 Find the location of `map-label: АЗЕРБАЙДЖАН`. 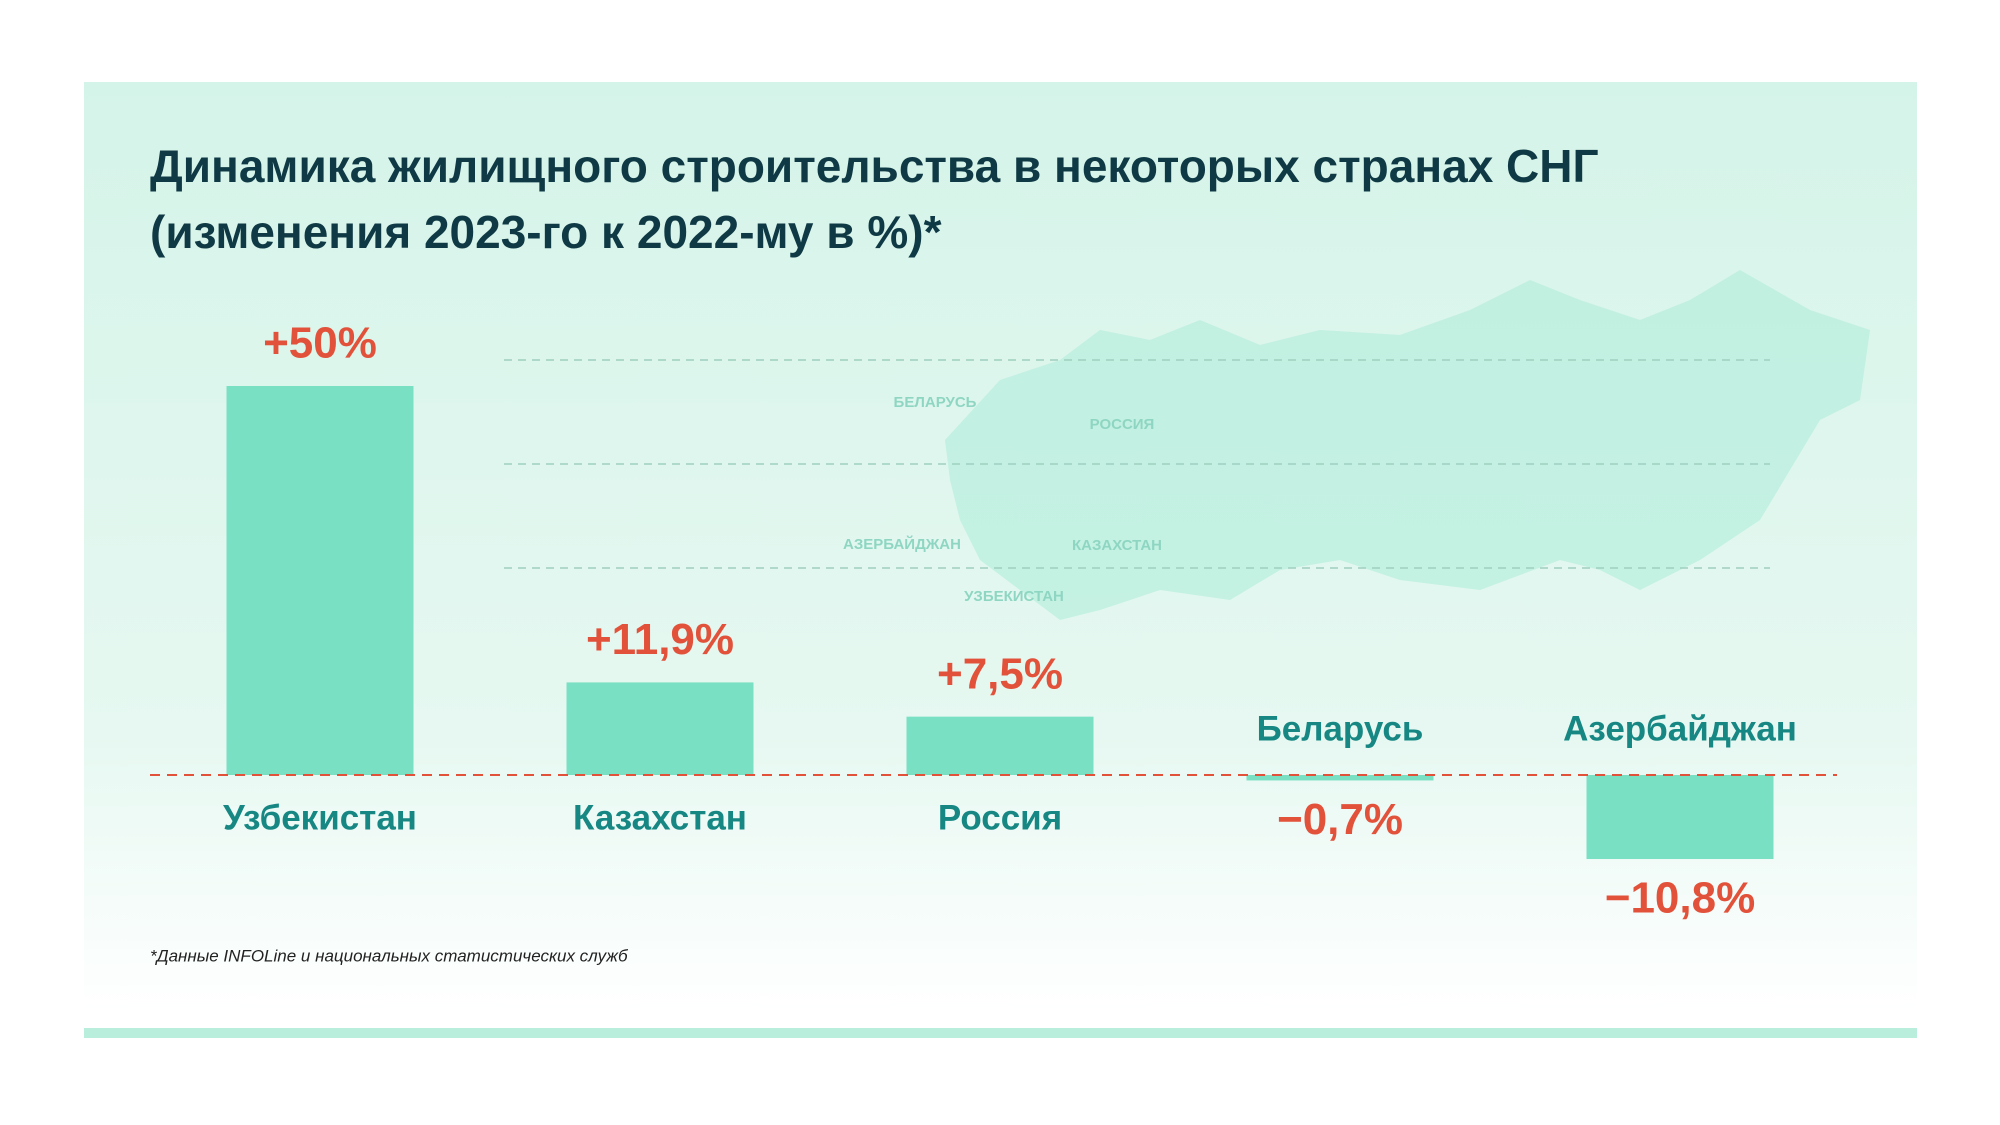

map-label: АЗЕРБАЙДЖАН is located at coordinates (902, 544).